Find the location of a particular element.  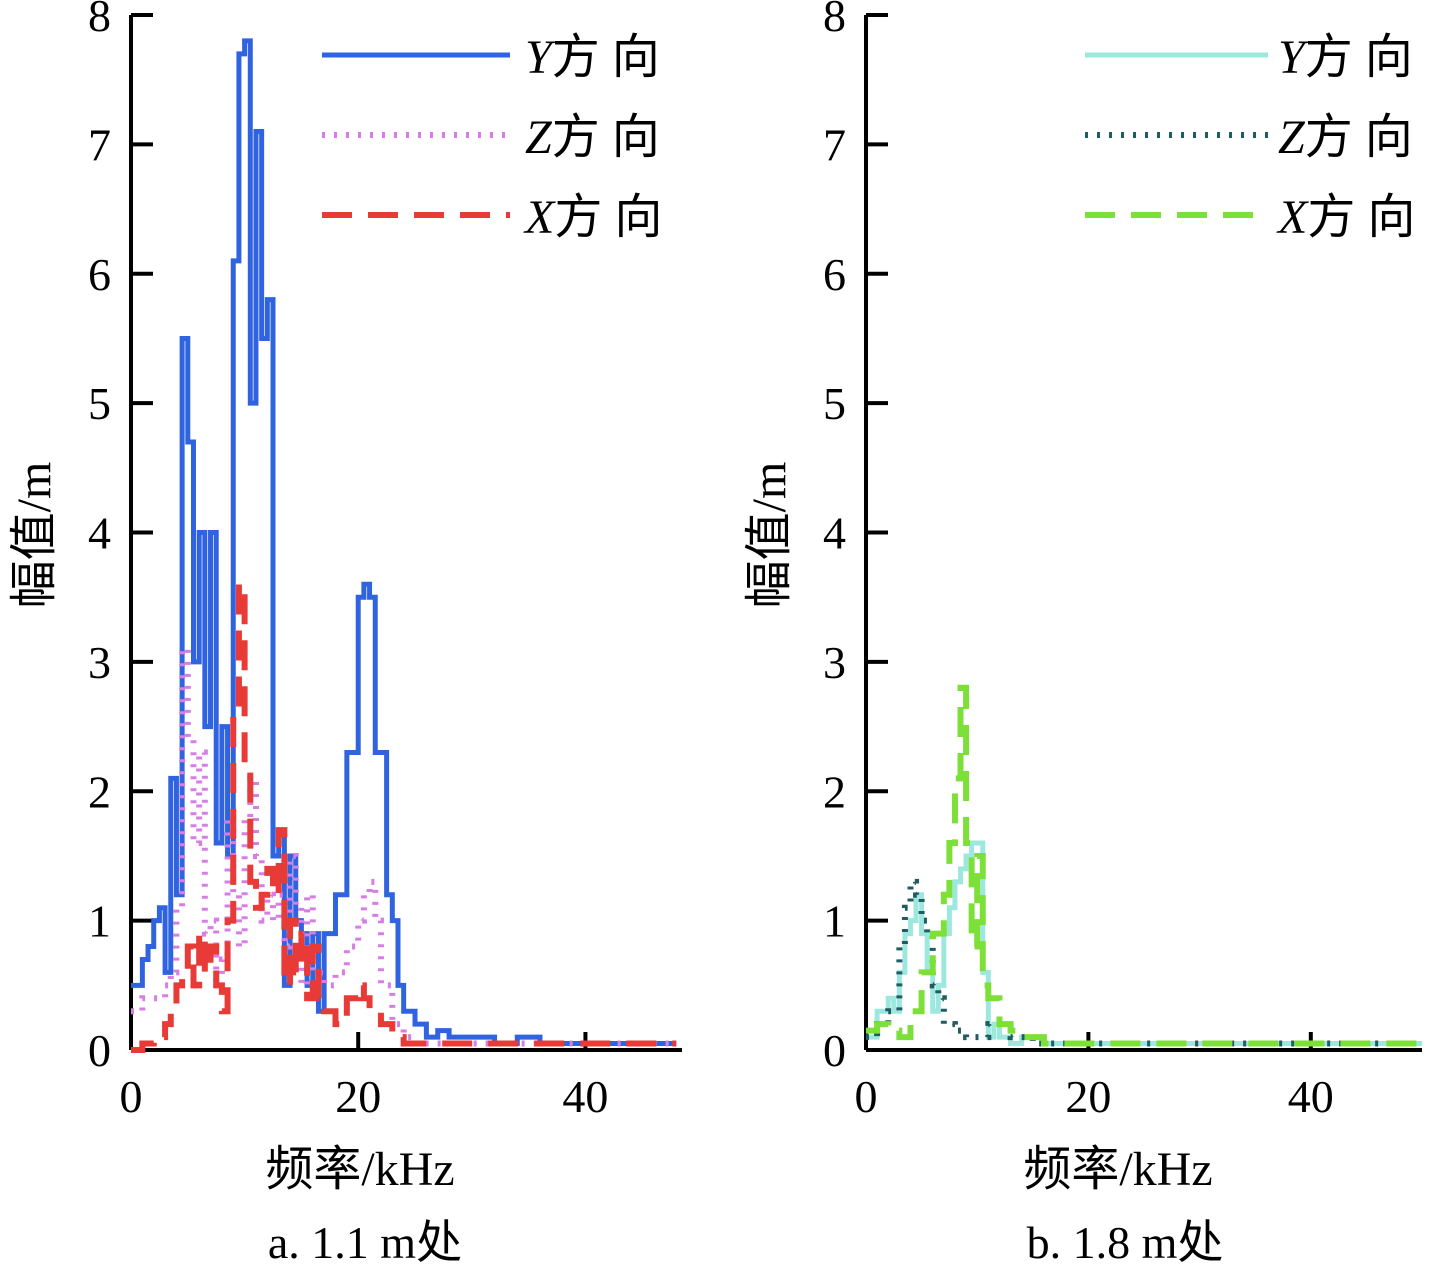

series-line-y is located at coordinates (1144, 943).